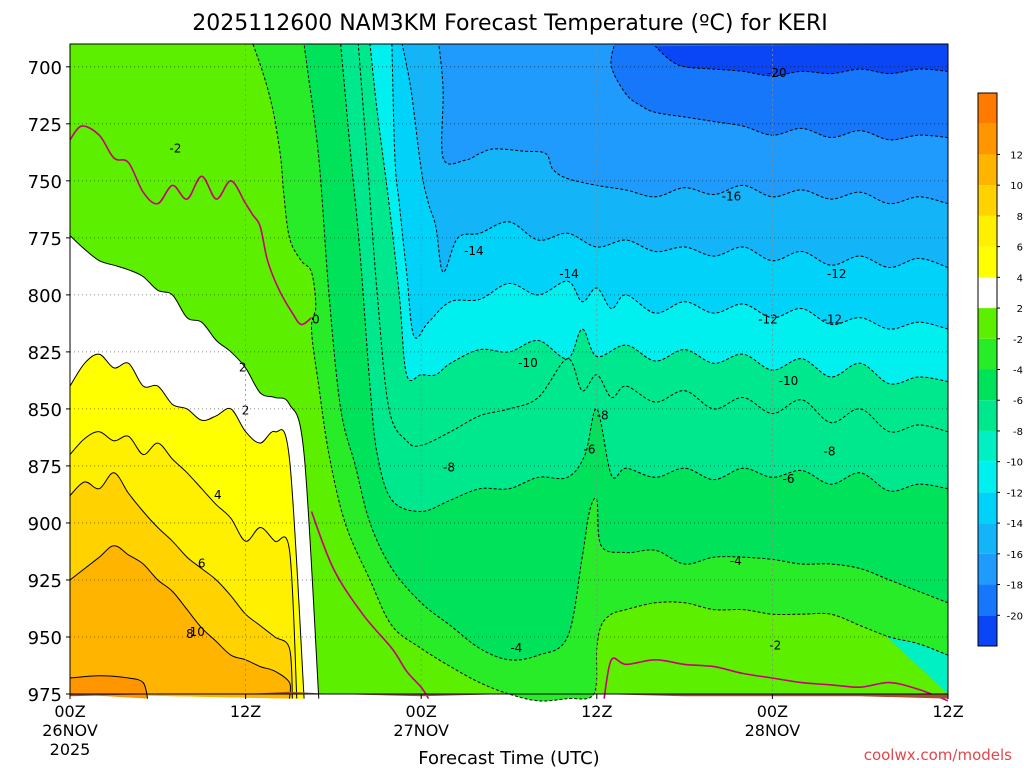  I want to click on y-tick-label: 750, so click(45, 182).